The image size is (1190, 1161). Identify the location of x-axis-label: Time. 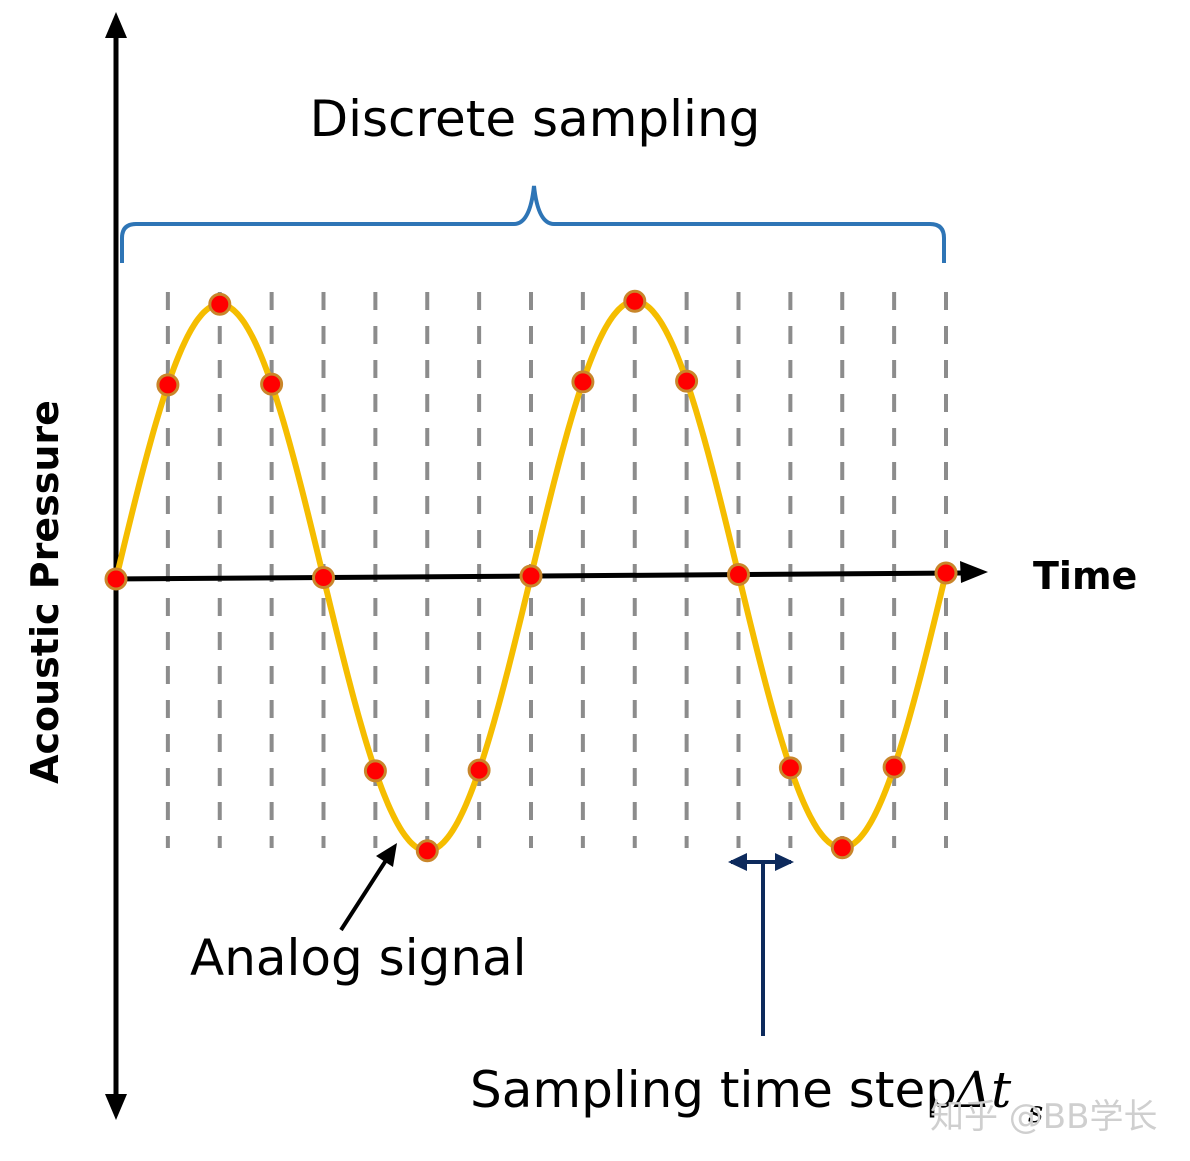
(1085, 576).